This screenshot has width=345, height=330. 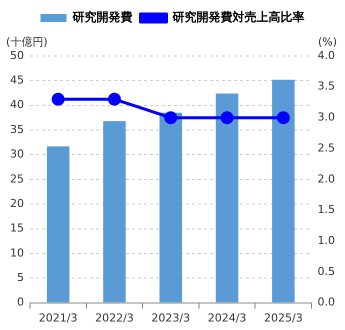 What do you see at coordinates (283, 317) in the screenshot?
I see `x-tick-label: 2025/3` at bounding box center [283, 317].